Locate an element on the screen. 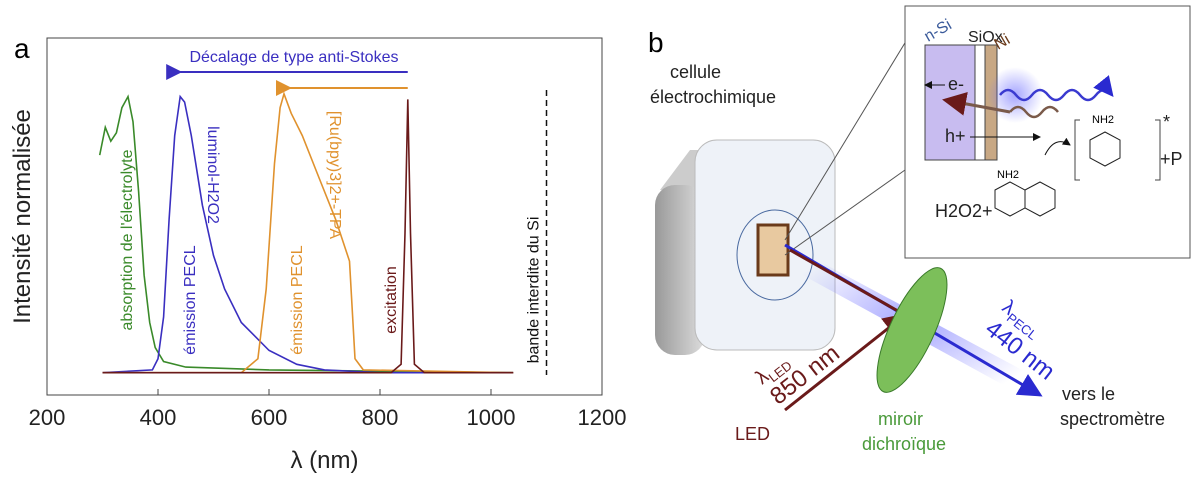  luminol-ring is located at coordinates (1040, 199).